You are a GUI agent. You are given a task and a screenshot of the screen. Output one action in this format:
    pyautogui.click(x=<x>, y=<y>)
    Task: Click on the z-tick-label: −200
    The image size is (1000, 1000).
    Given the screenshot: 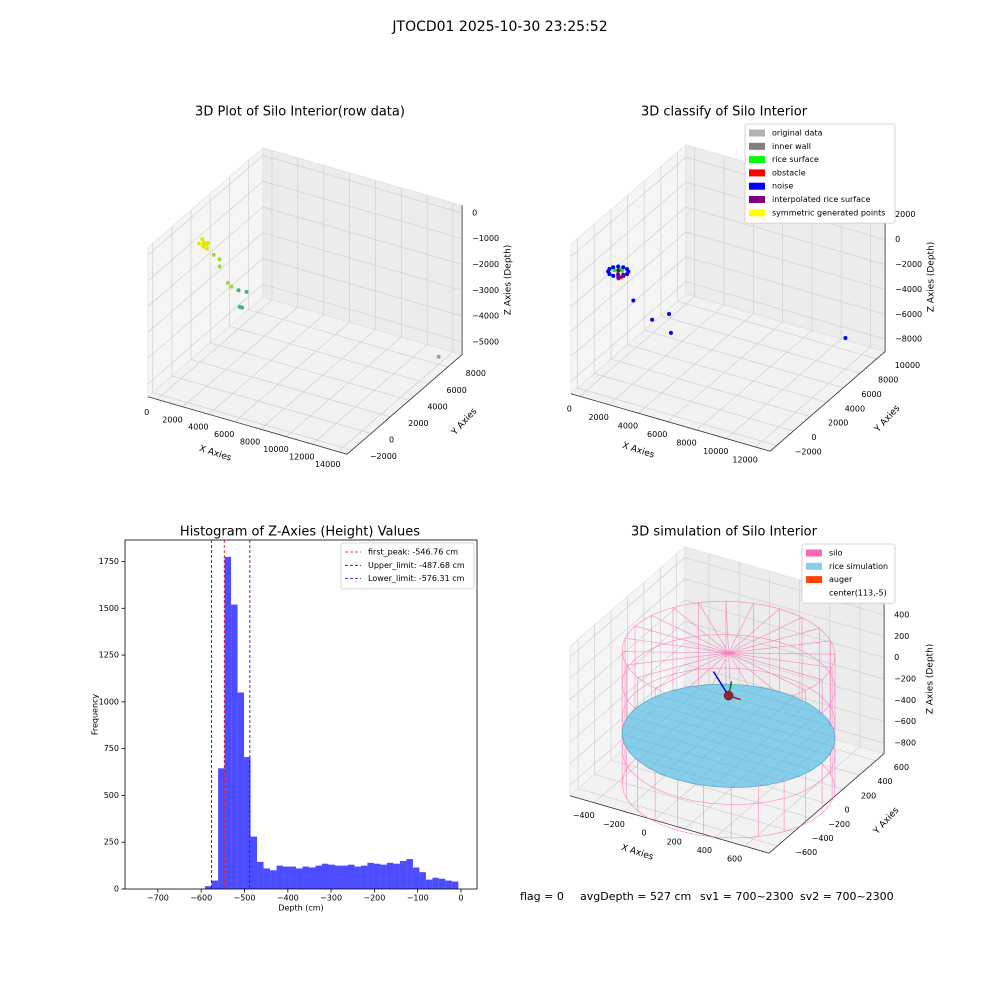 What is the action you would take?
    pyautogui.click(x=905, y=678)
    